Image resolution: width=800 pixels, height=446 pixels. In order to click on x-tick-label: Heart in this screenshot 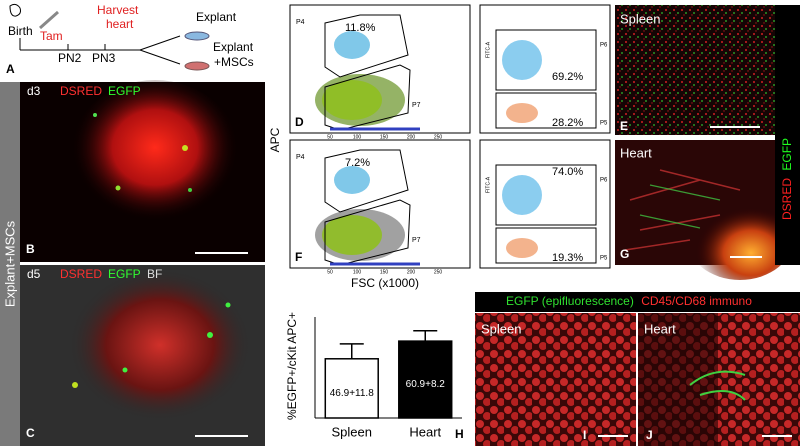, I will do `click(425, 431)`.